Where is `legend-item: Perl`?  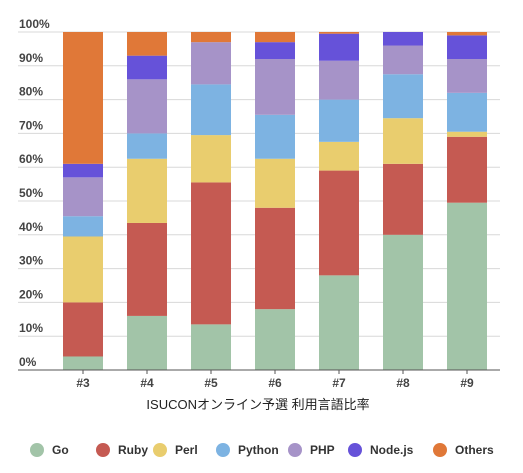 legend-item: Perl is located at coordinates (175, 450).